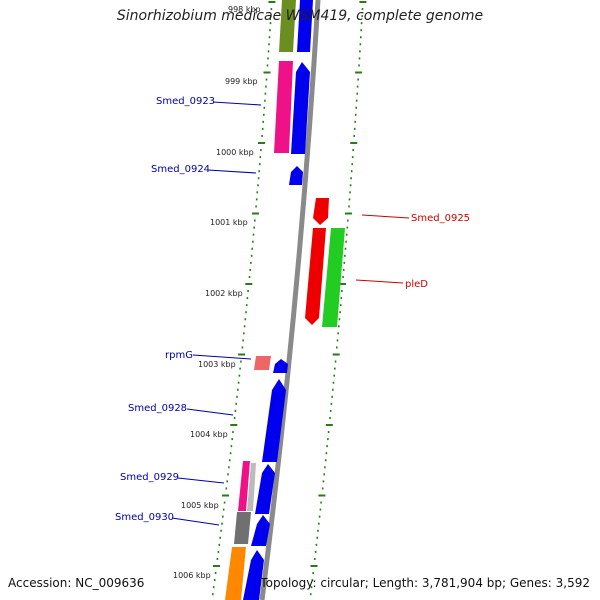 This screenshot has width=600, height=600. What do you see at coordinates (180, 169) in the screenshot?
I see `gene-label-smed-0924: Smed_0924` at bounding box center [180, 169].